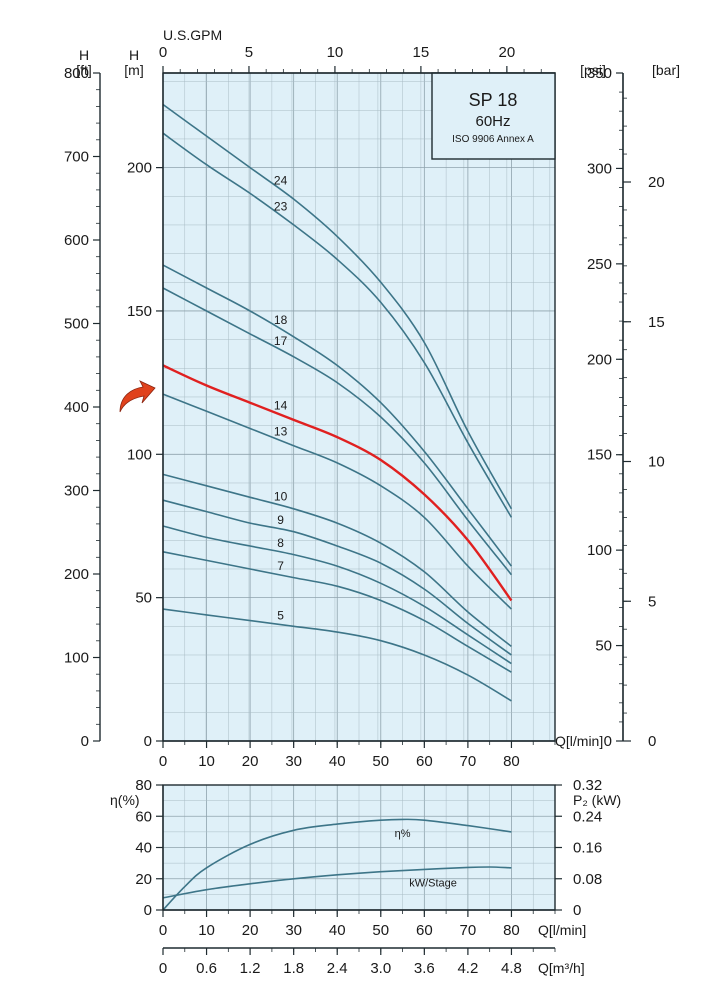 This screenshot has height=1000, width=726. Describe the element at coordinates (511, 761) in the screenshot. I see `q-lmin-axis-upper-tick-label: 80` at that location.